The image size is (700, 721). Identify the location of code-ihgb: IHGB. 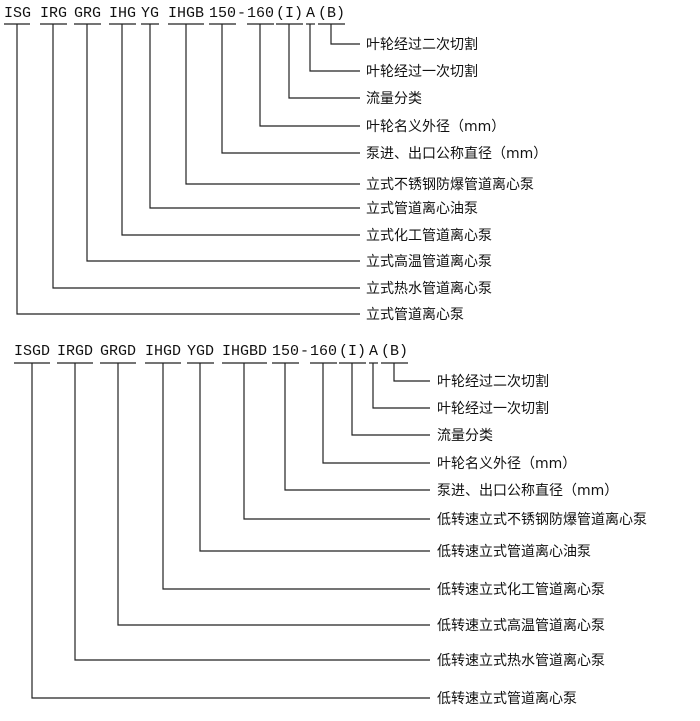
(186, 13).